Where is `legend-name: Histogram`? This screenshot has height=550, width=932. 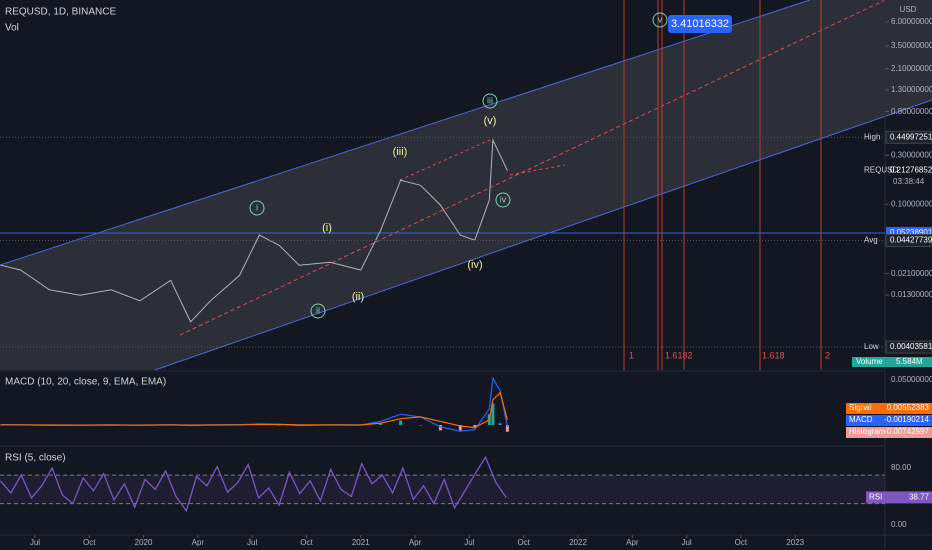
legend-name: Histogram is located at coordinates (867, 431).